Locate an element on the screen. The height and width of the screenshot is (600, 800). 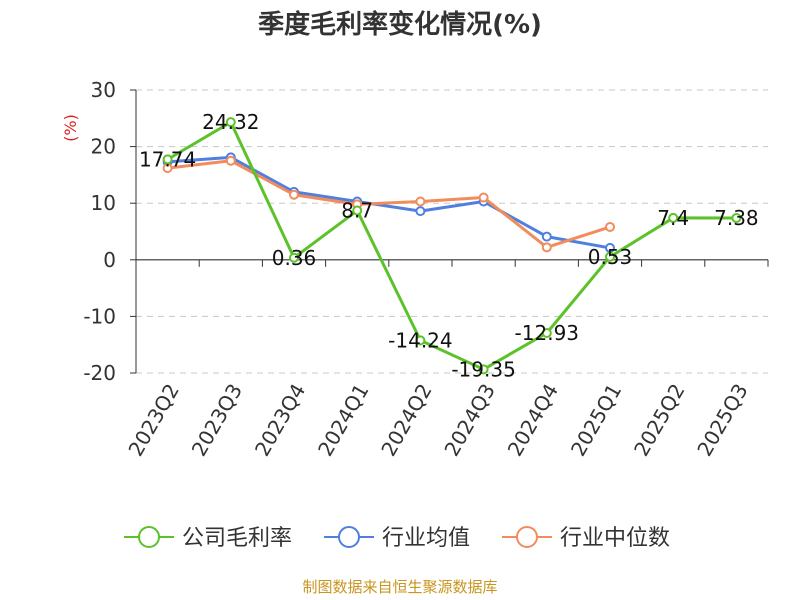
chart-title: 季度毛利率变化情况(%) is located at coordinates (400, 24).